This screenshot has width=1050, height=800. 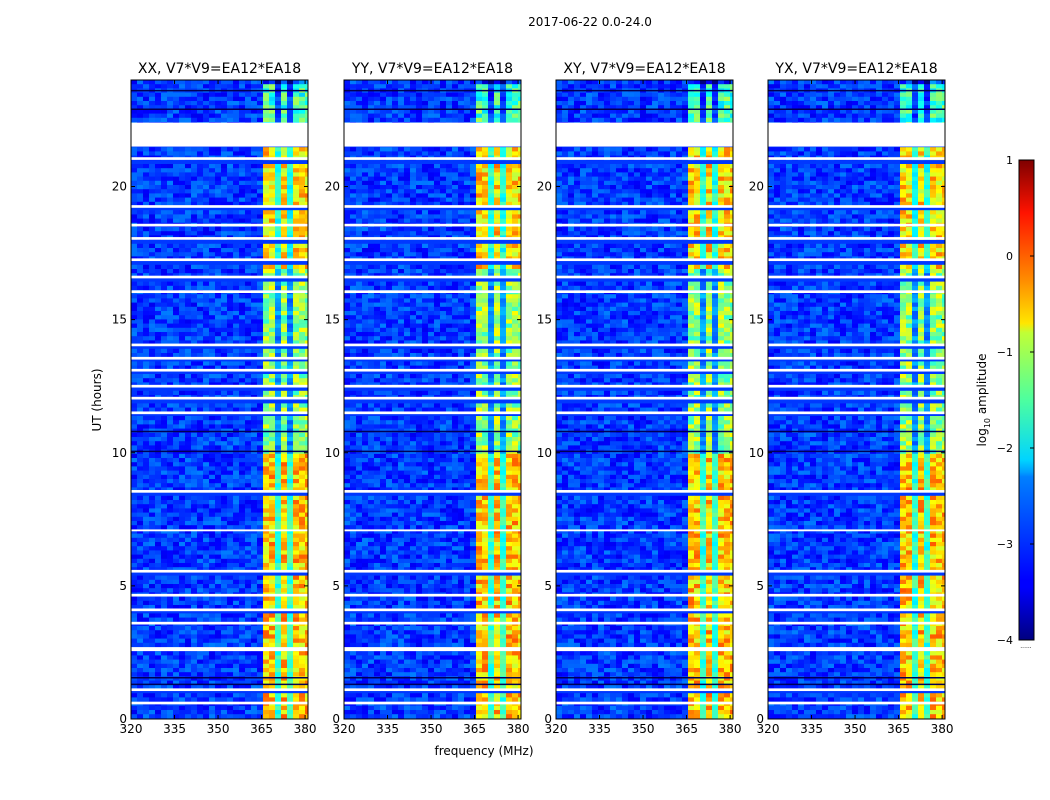 I want to click on figure-suptitle: 2017-06-22 0.0-24.0, so click(x=590, y=22).